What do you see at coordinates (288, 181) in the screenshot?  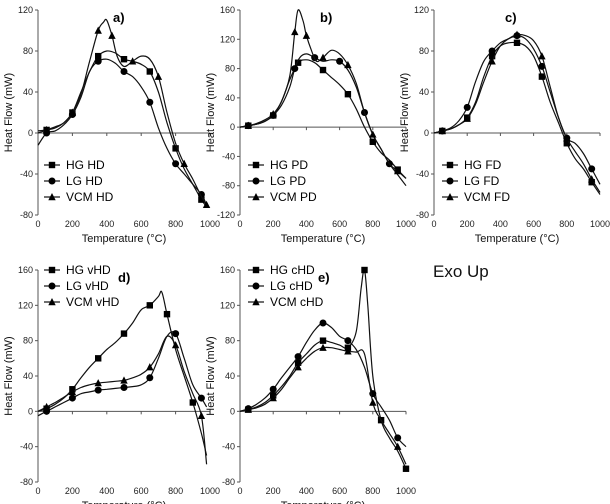 I see `legend-entry: LG PD` at bounding box center [288, 181].